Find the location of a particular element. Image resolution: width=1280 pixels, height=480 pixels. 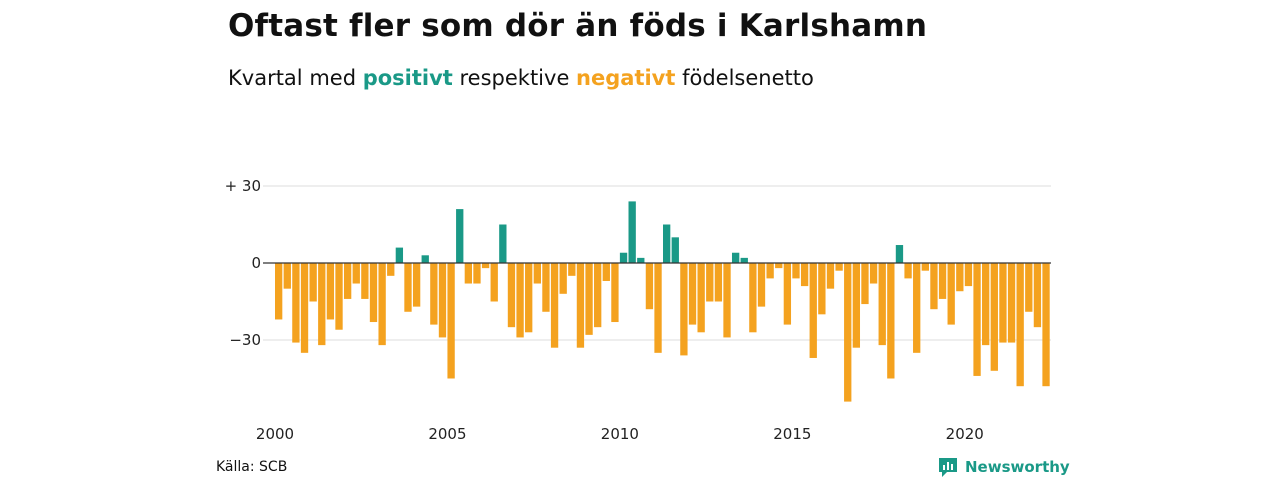

y-axis-labels: + 30 0 −30 is located at coordinates (243, 263).